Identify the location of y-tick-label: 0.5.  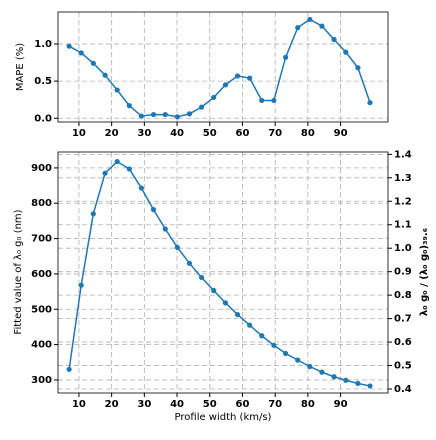
(43, 81).